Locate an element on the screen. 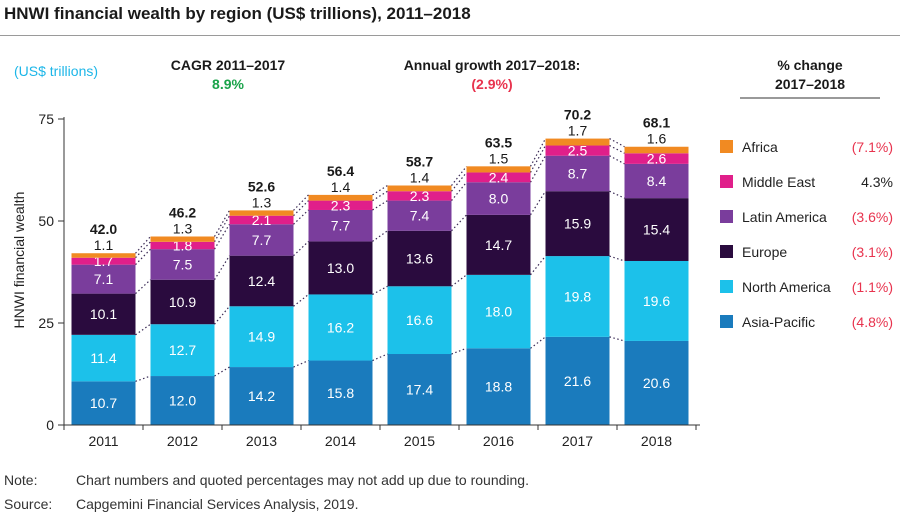  data-label-north_america-2011: 11.4 is located at coordinates (103, 358).